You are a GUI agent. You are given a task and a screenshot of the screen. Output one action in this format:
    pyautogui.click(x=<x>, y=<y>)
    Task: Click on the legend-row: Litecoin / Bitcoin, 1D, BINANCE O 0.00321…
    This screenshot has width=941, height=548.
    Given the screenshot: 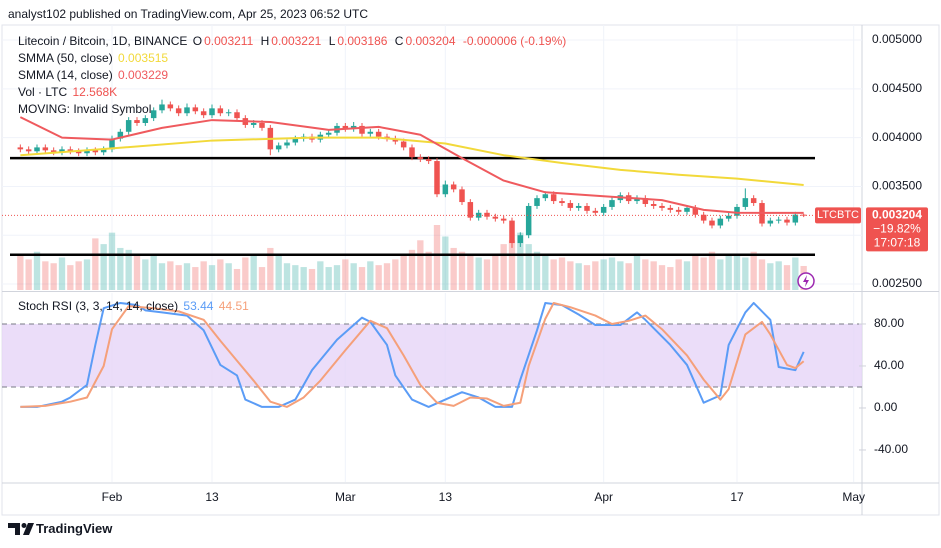 What is the action you would take?
    pyautogui.click(x=293, y=41)
    